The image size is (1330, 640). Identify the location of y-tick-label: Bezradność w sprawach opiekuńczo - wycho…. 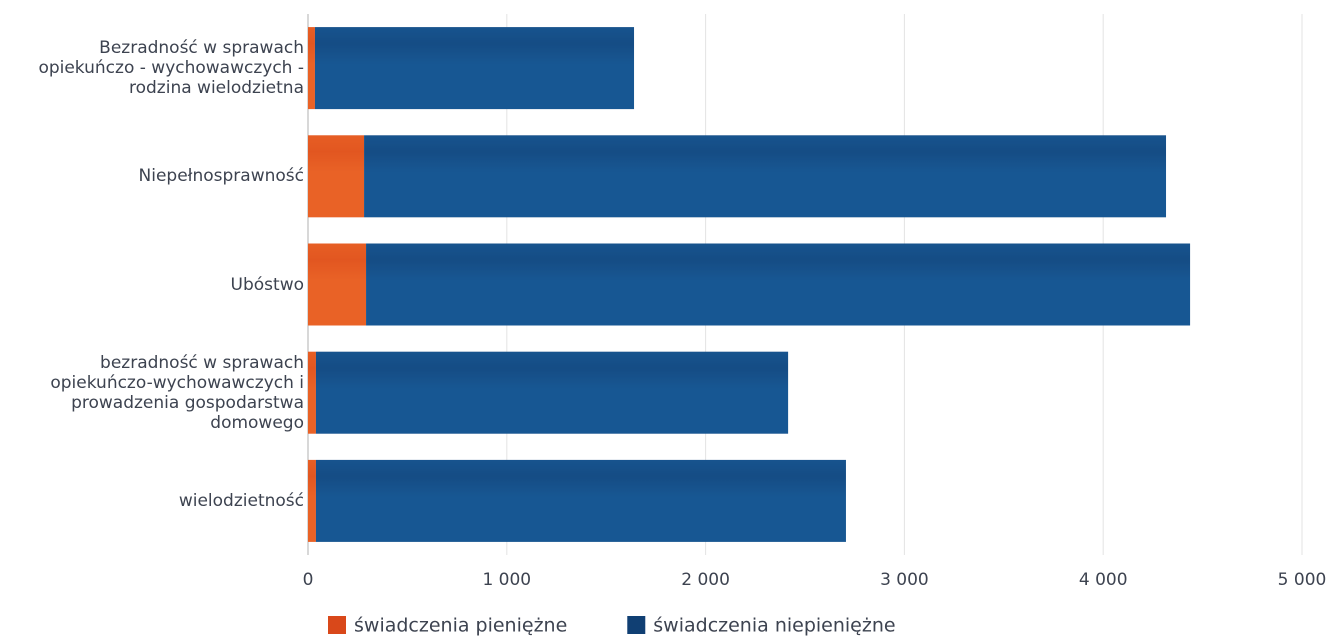
(171, 68).